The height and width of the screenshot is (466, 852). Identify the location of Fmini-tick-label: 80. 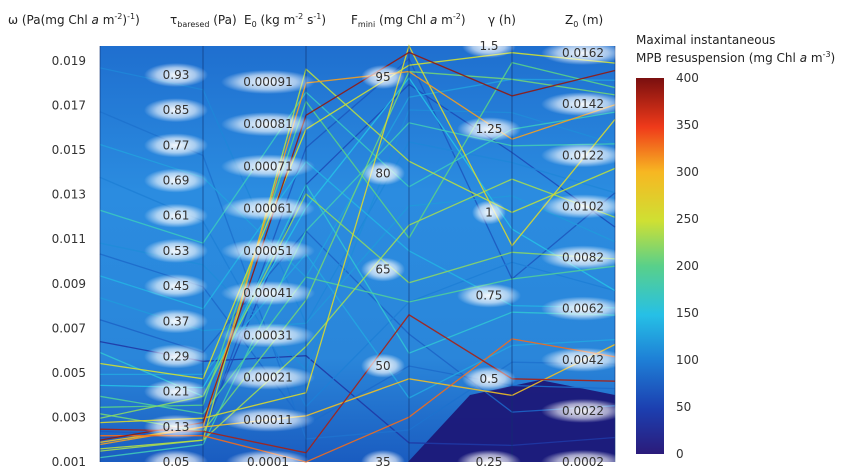
(382, 173).